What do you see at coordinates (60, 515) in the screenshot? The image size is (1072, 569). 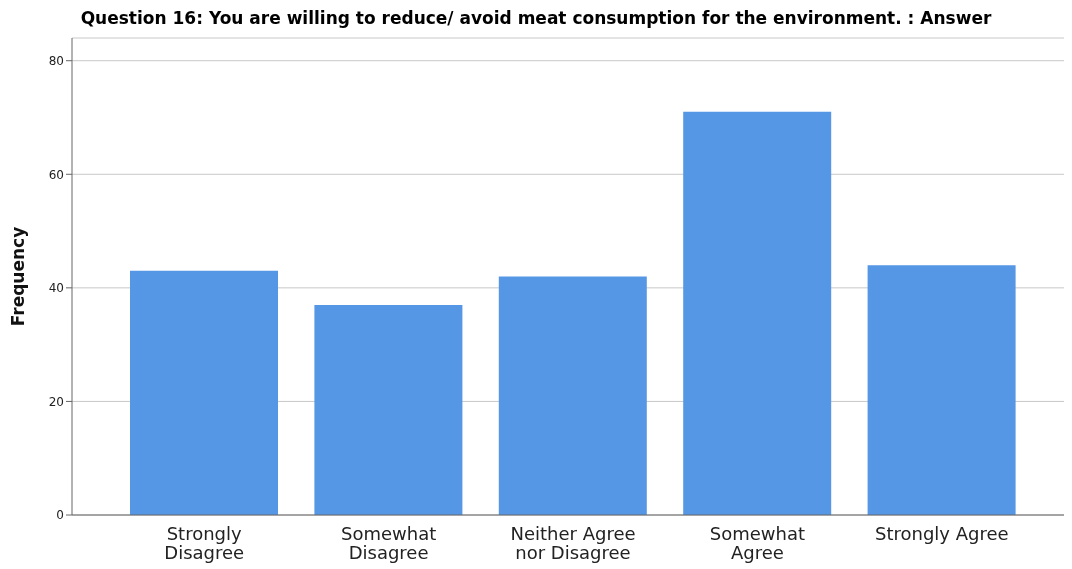 I see `y-tick-label: 0` at bounding box center [60, 515].